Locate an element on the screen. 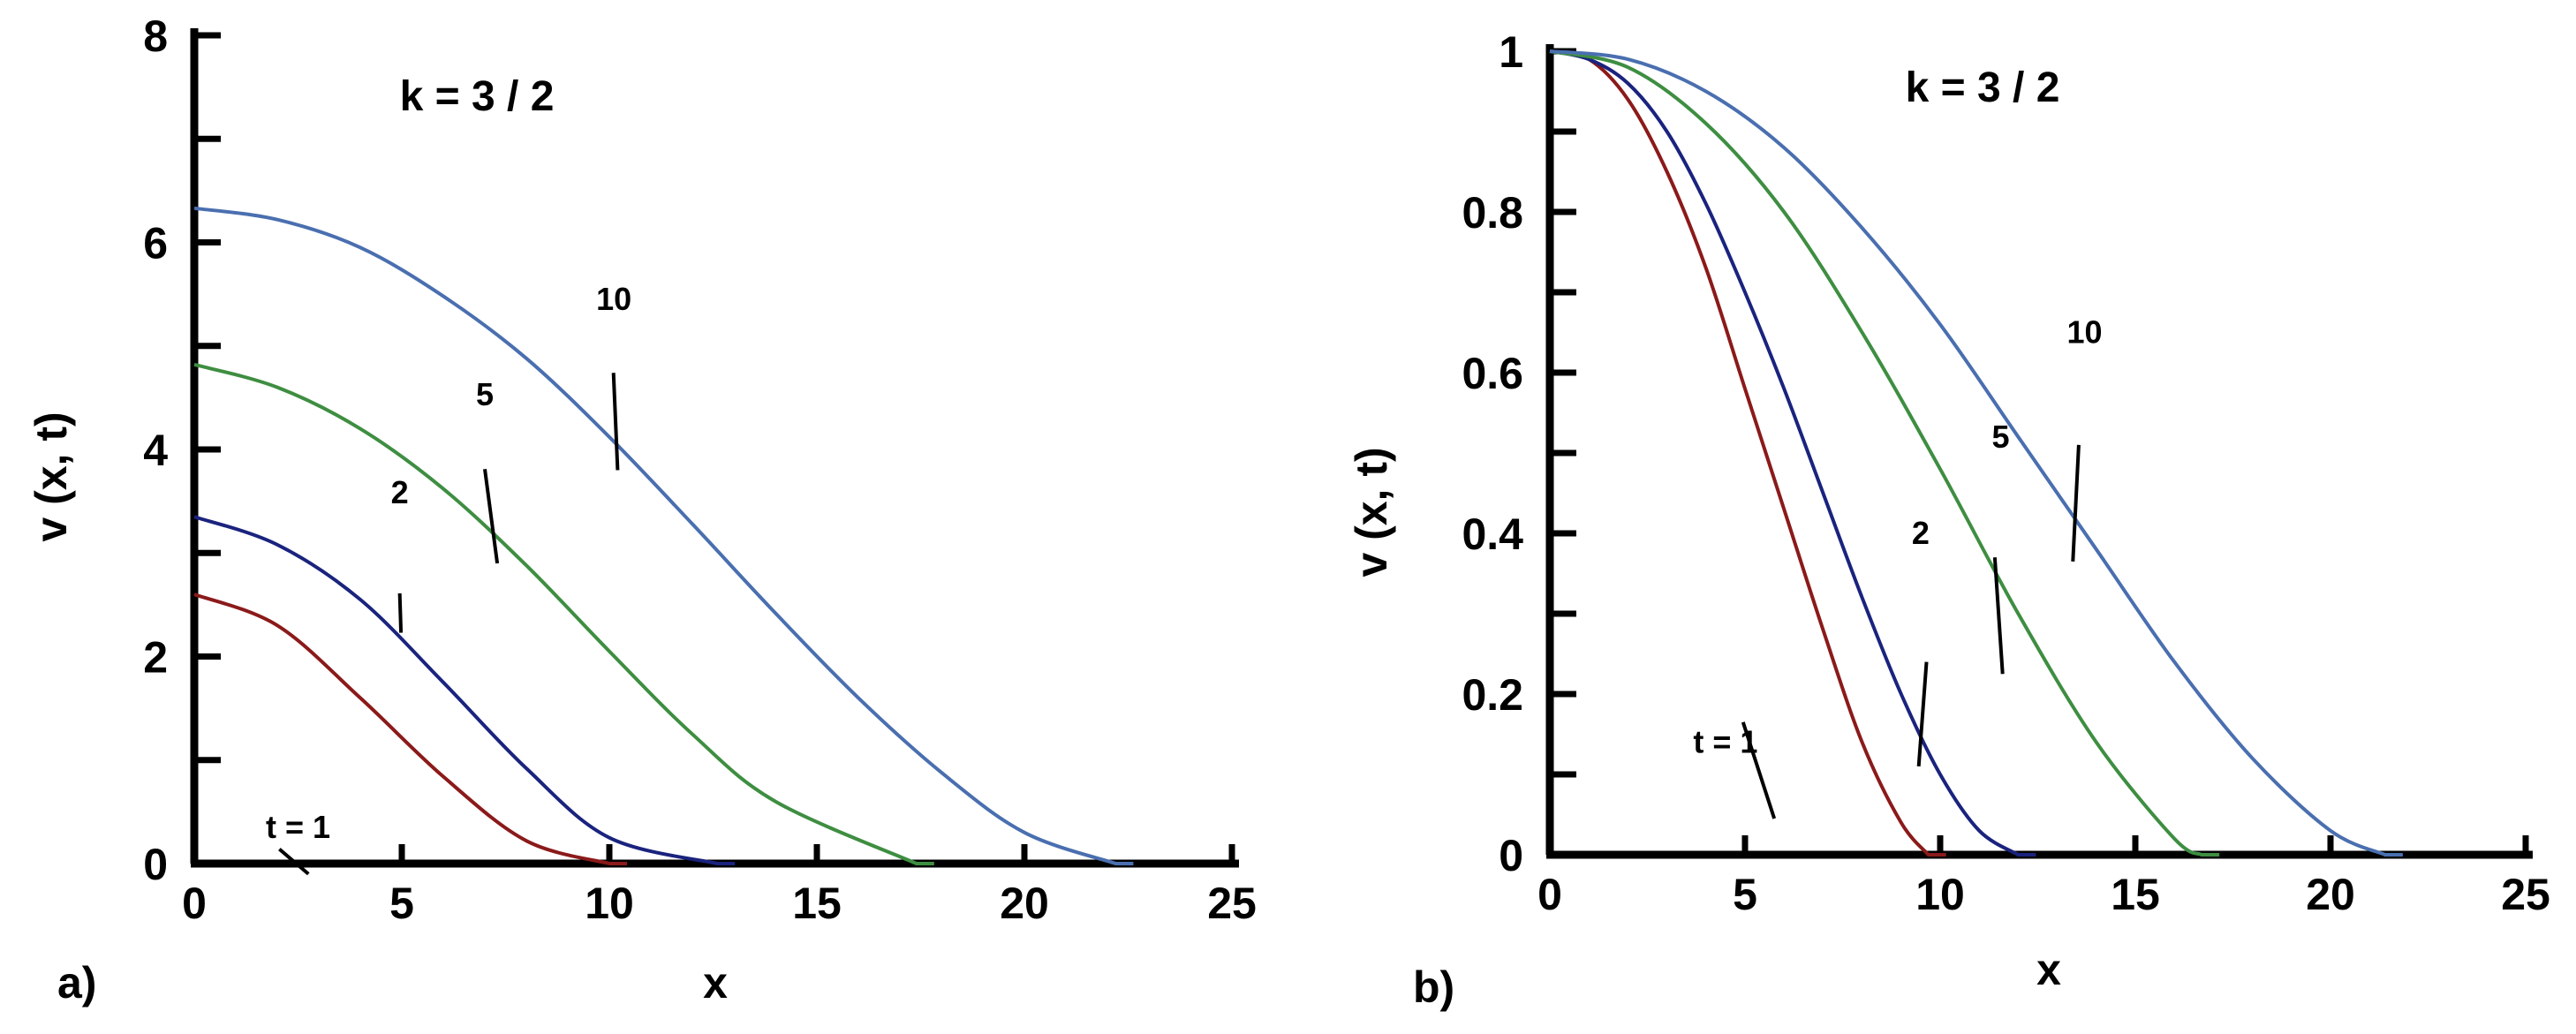 This screenshot has height=1034, width=2576. panel-a-label: a) is located at coordinates (76, 983).